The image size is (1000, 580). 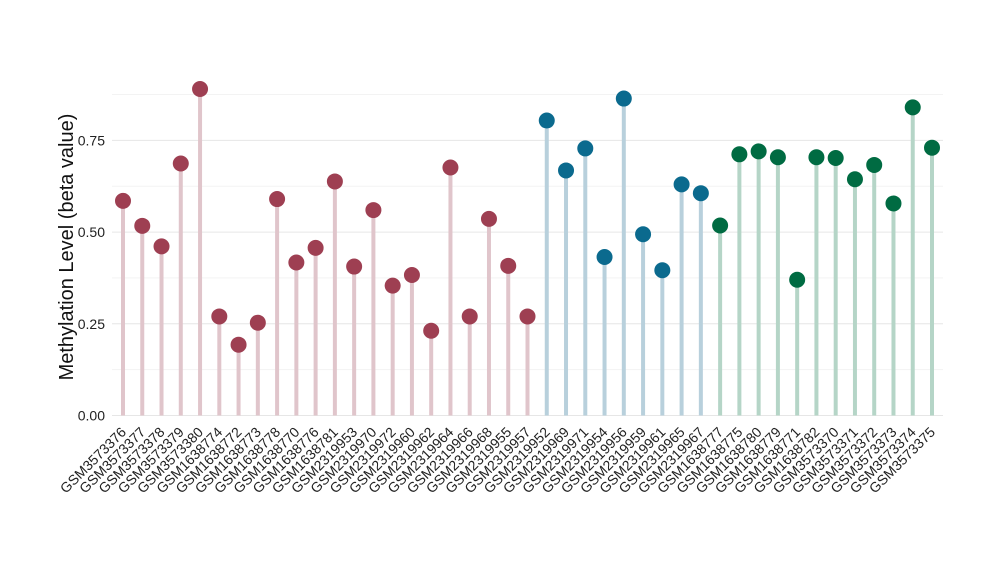 I want to click on y-tick-label: 0.00, so click(x=91, y=416).